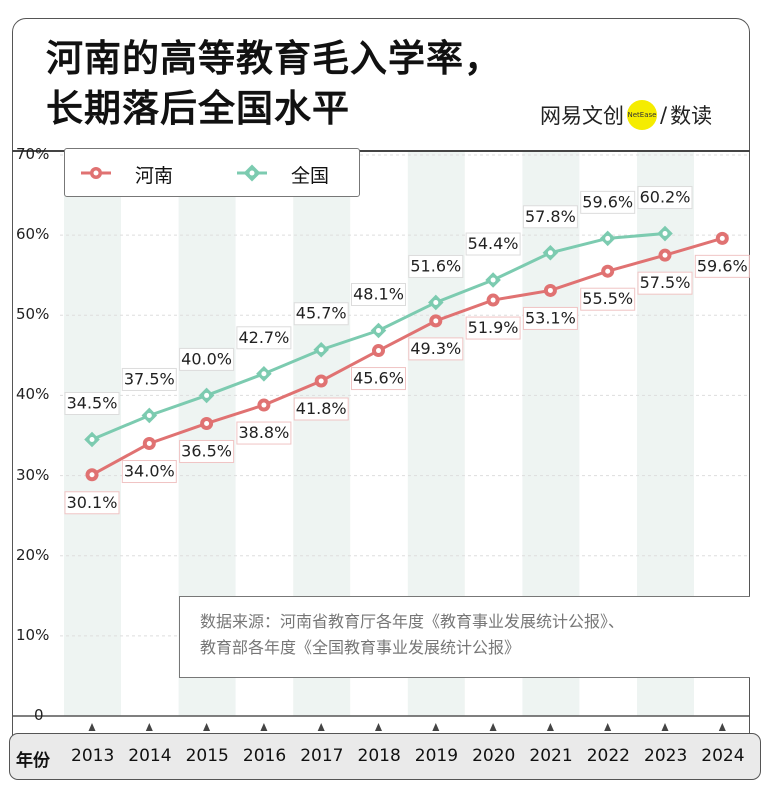  Describe the element at coordinates (207, 756) in the screenshot. I see `x-tick-label: 2015` at that location.